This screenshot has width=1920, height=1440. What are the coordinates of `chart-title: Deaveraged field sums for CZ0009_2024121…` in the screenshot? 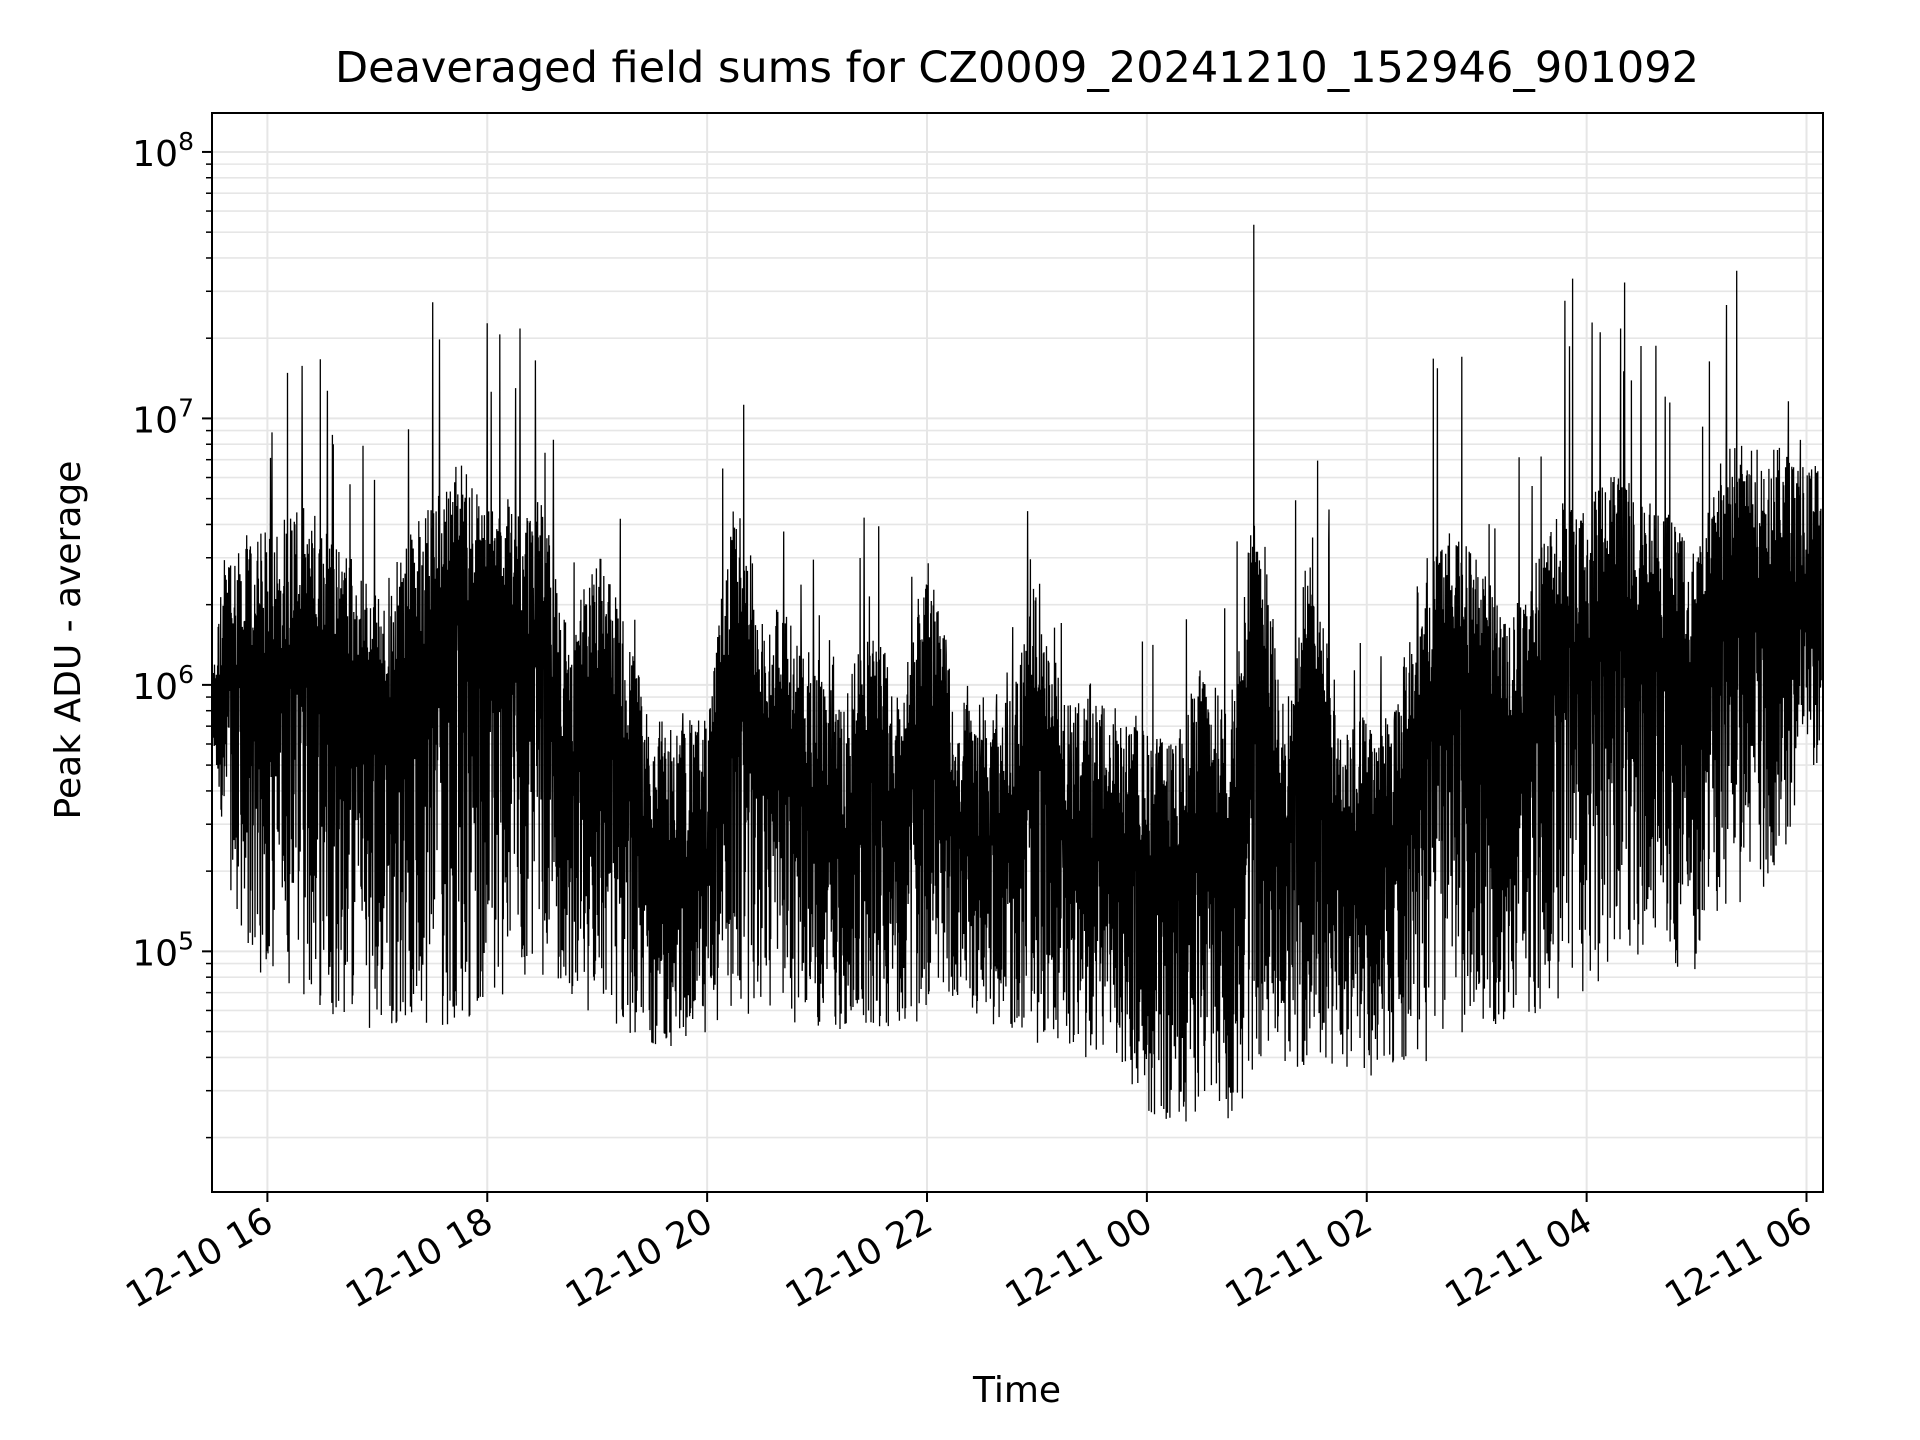 It's located at (1017, 68).